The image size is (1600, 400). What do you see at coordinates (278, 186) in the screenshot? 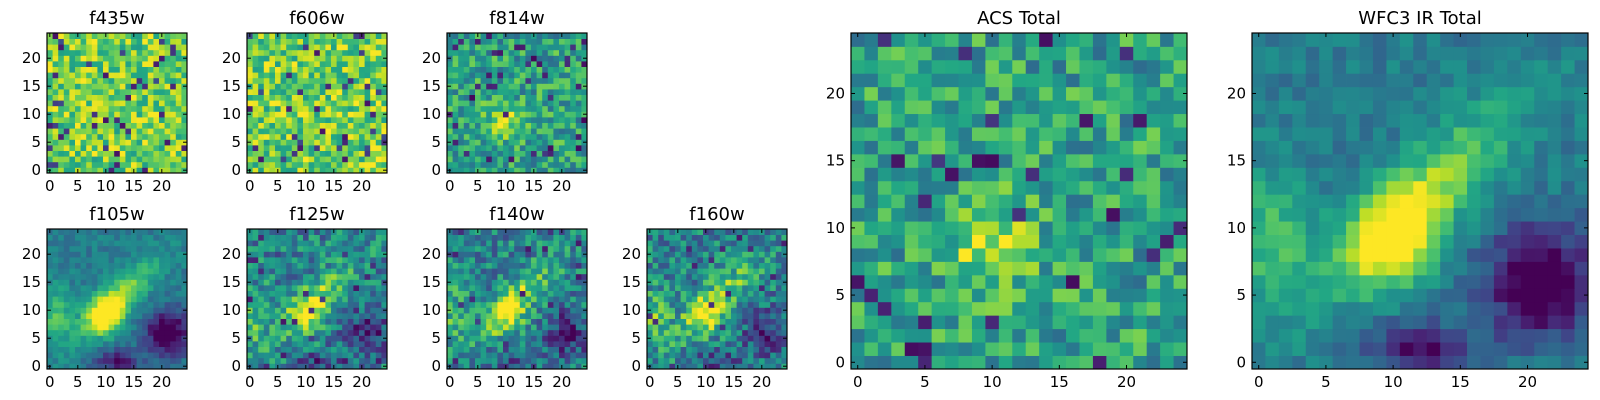
I see `x-tick-label: 5` at bounding box center [278, 186].